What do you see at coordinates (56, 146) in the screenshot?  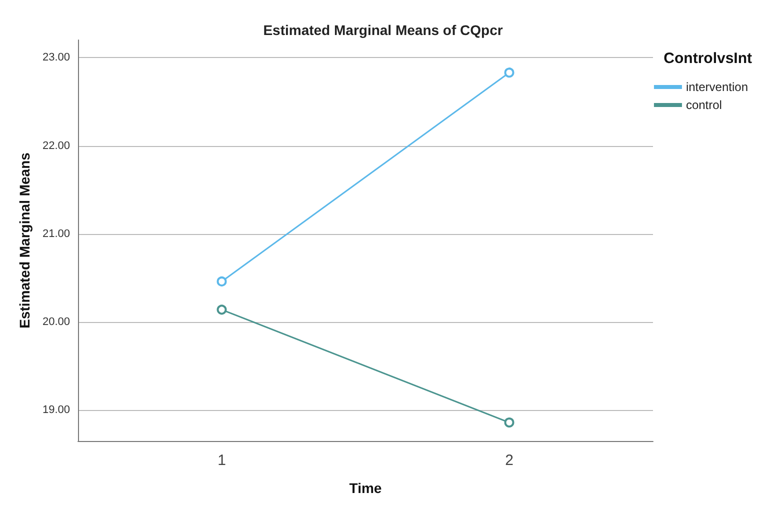 I see `y-tick-label: 22.00` at bounding box center [56, 146].